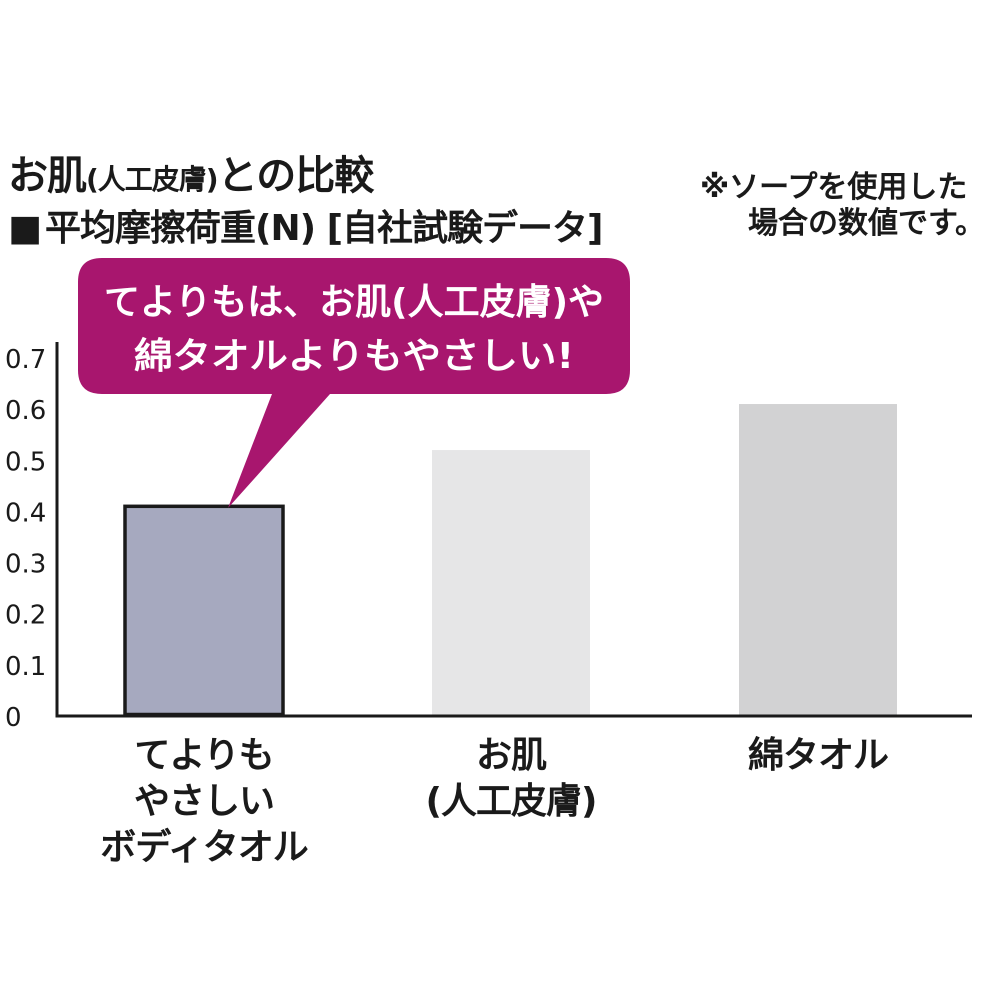 This screenshot has width=1000, height=1000. What do you see at coordinates (25, 462) in the screenshot?
I see `y-tick-label: 0.5` at bounding box center [25, 462].